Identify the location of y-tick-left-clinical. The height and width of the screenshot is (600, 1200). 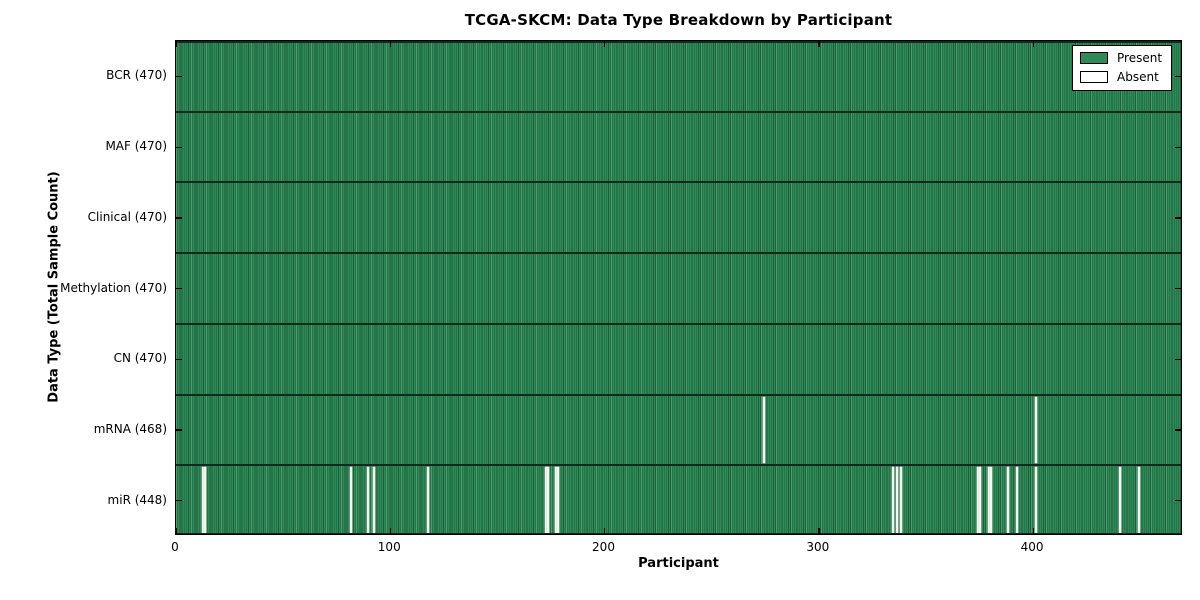
(179, 218).